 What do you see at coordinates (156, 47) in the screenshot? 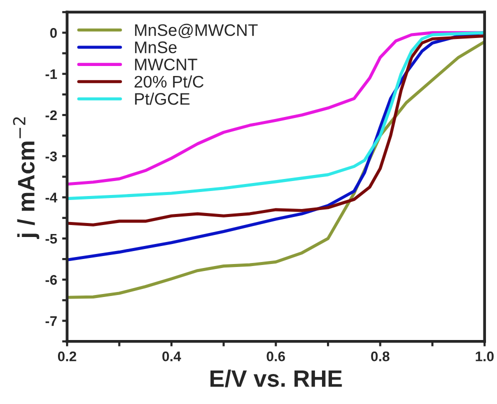
I see `legend-label: MnSe` at bounding box center [156, 47].